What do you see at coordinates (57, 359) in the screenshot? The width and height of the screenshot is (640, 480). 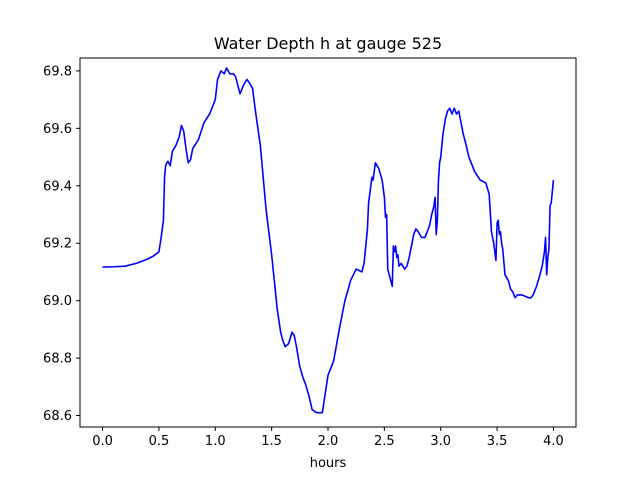 I see `y-tick-label: 68.8` at bounding box center [57, 359].